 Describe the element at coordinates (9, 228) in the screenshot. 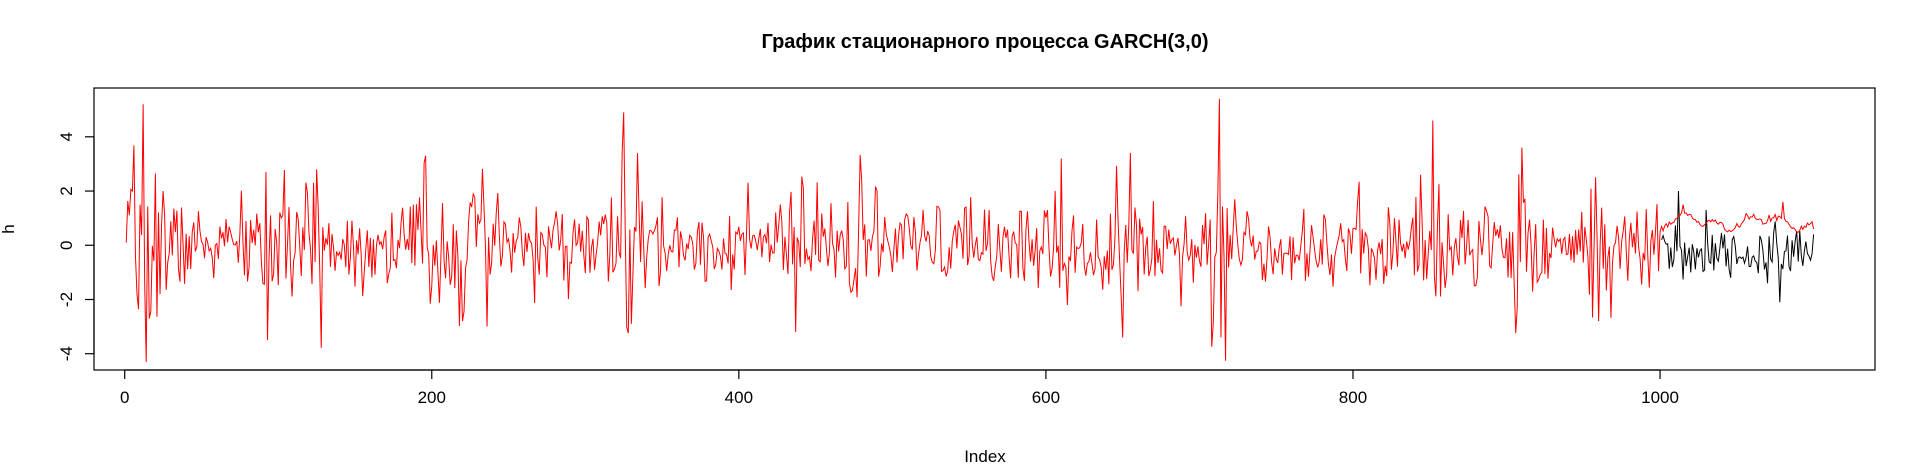

I see `y-axis-label: h` at that location.